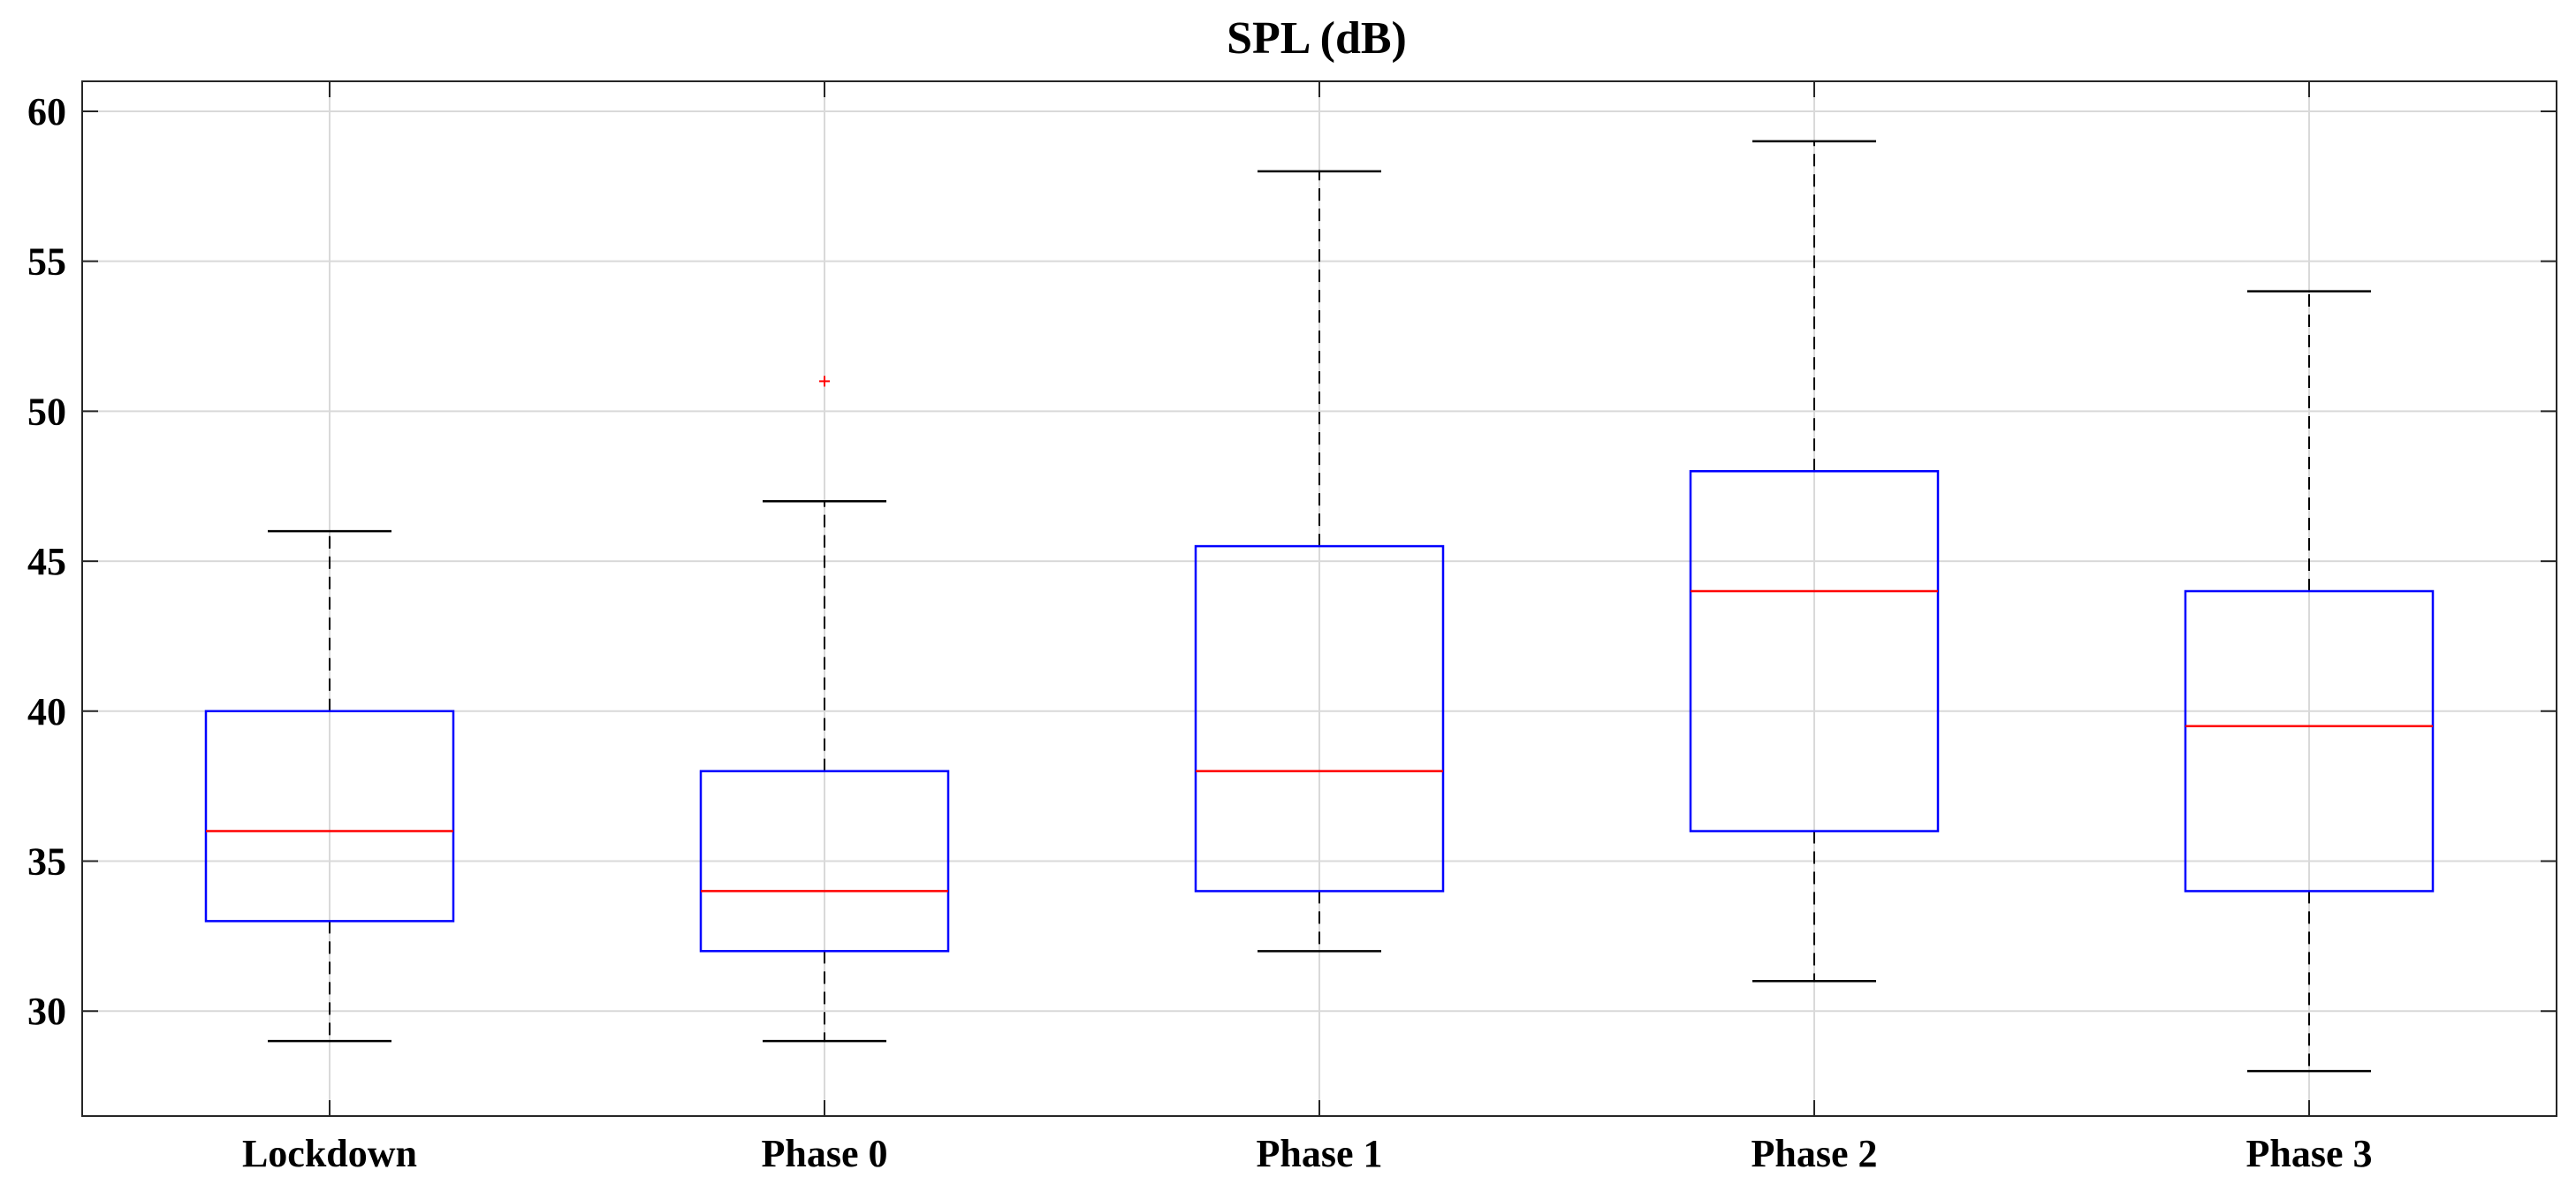  What do you see at coordinates (46, 262) in the screenshot?
I see `y-tick-label: 55` at bounding box center [46, 262].